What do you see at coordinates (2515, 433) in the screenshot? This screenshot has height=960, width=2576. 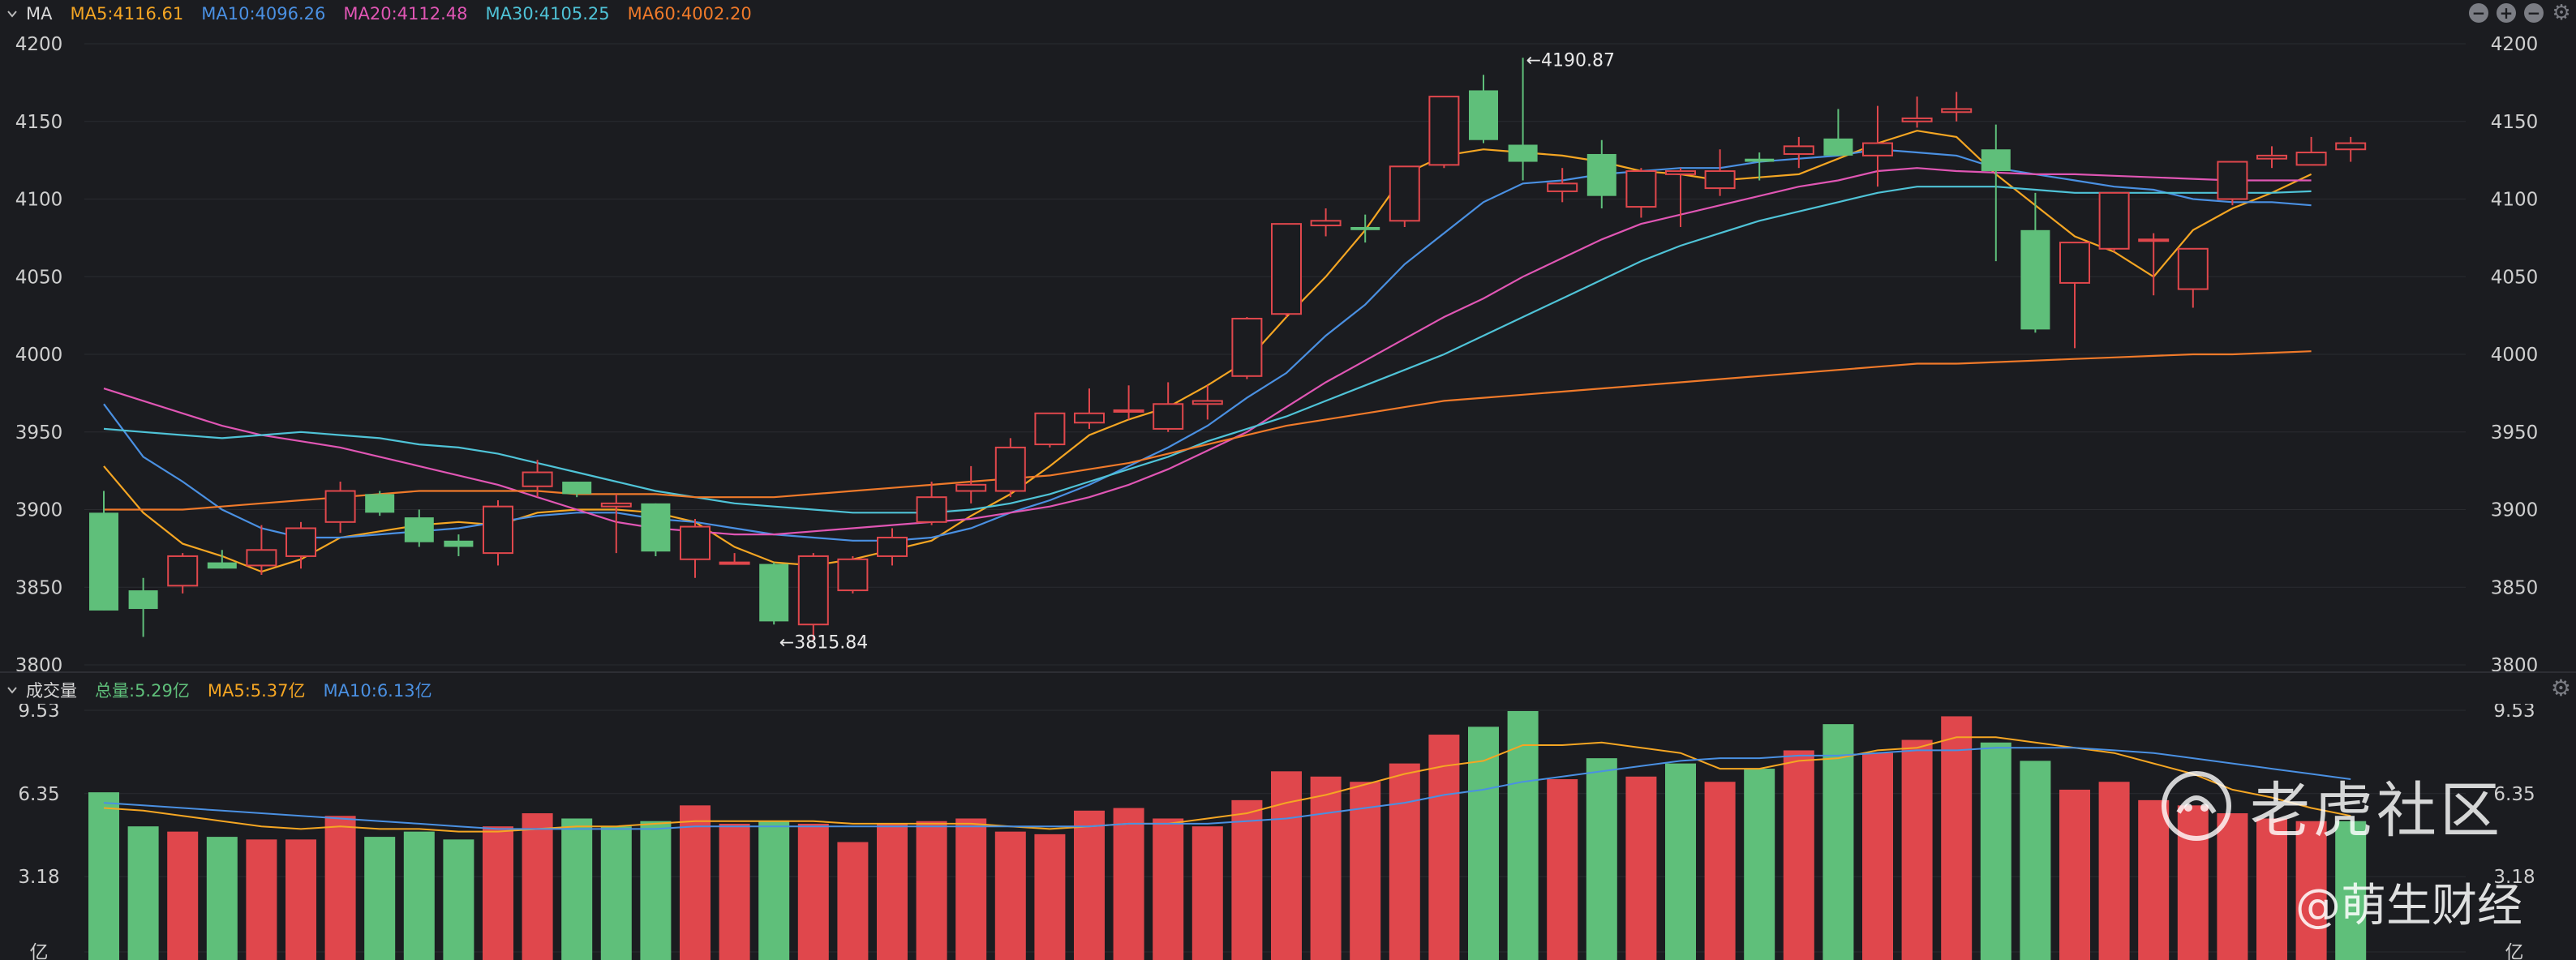 I see `y-tick-label-right: 3950` at bounding box center [2515, 433].